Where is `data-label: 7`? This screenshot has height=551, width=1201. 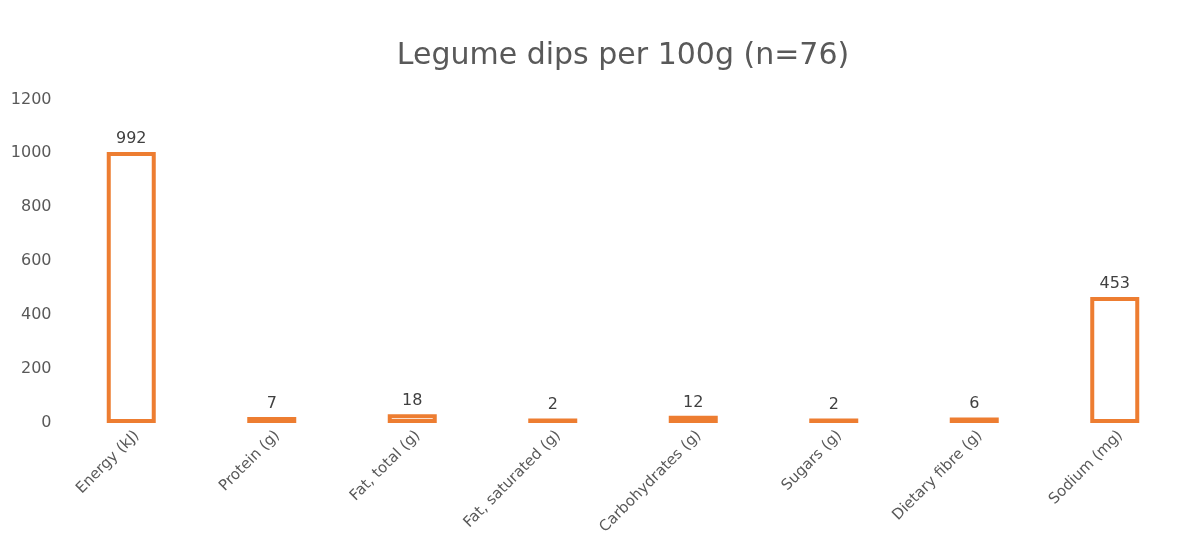
data-label: 7 is located at coordinates (271, 403).